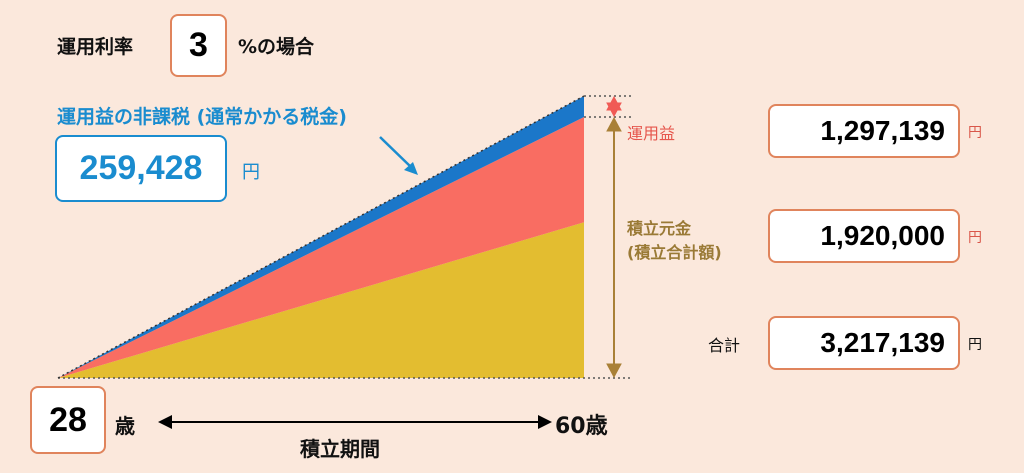 This screenshot has width=1024, height=473. What do you see at coordinates (68, 420) in the screenshot?
I see `start-age-box: 28` at bounding box center [68, 420].